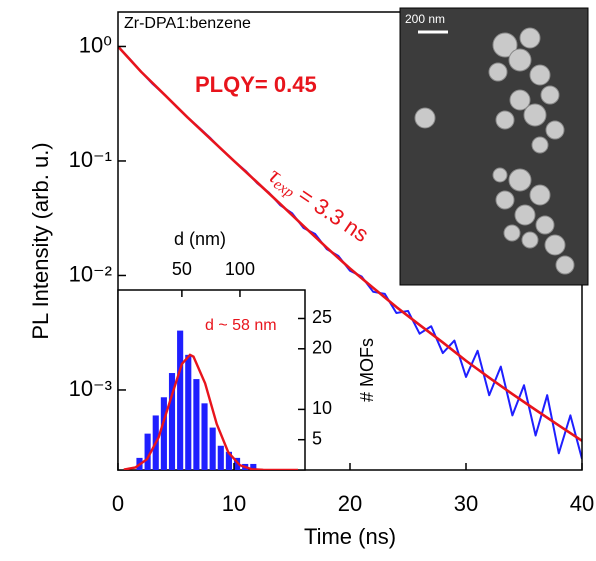 The height and width of the screenshot is (561, 596). What do you see at coordinates (317, 438) in the screenshot?
I see `inset-y-tick-label: 5` at bounding box center [317, 438].